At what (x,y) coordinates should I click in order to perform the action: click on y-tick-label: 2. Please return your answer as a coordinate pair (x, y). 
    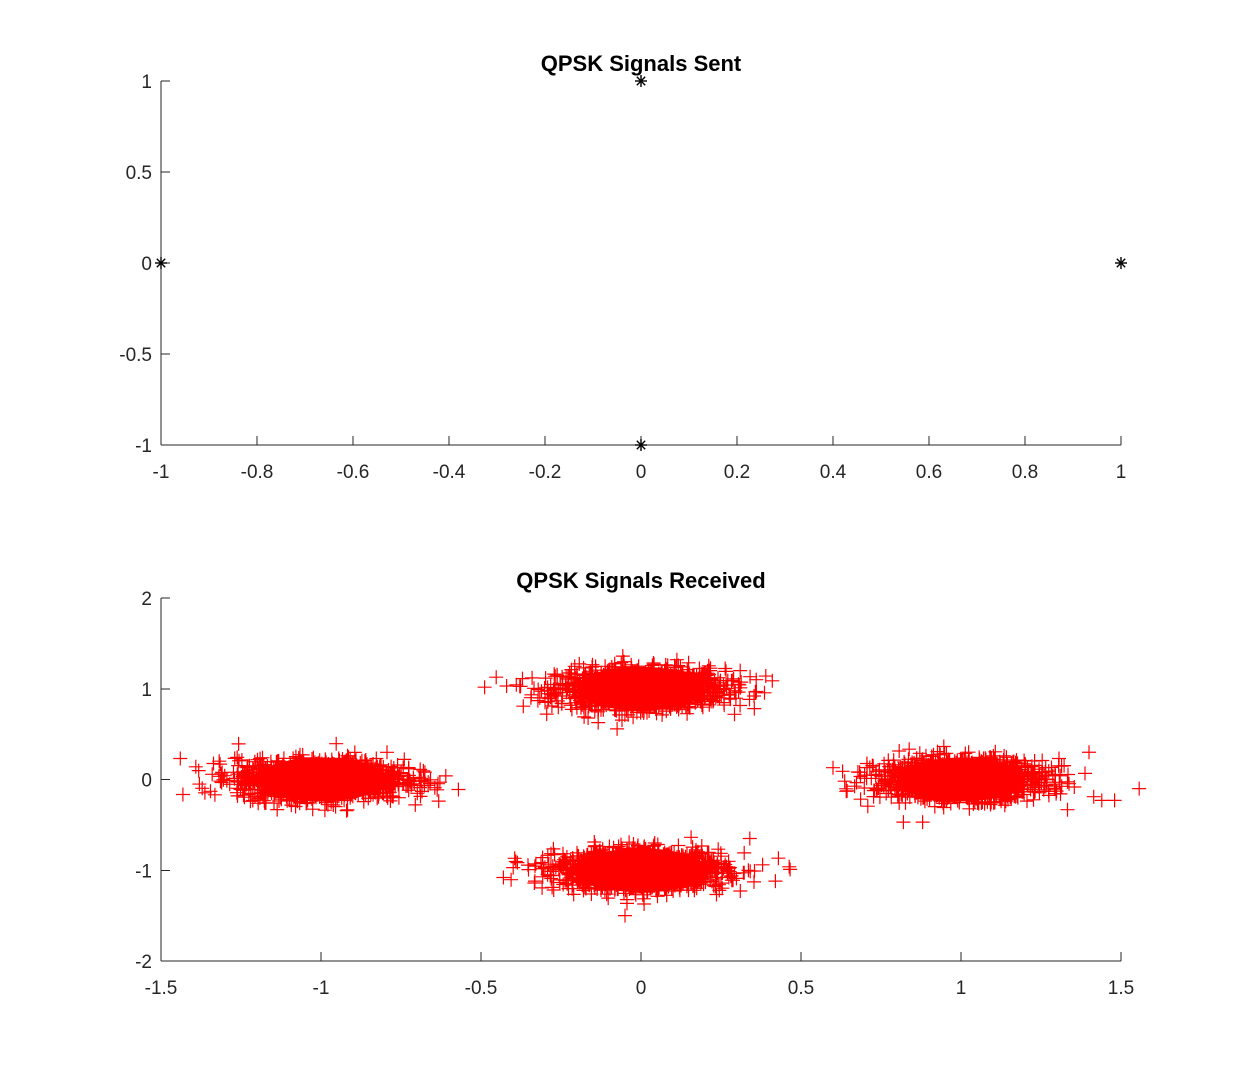
    Looking at the image, I should click on (146, 599).